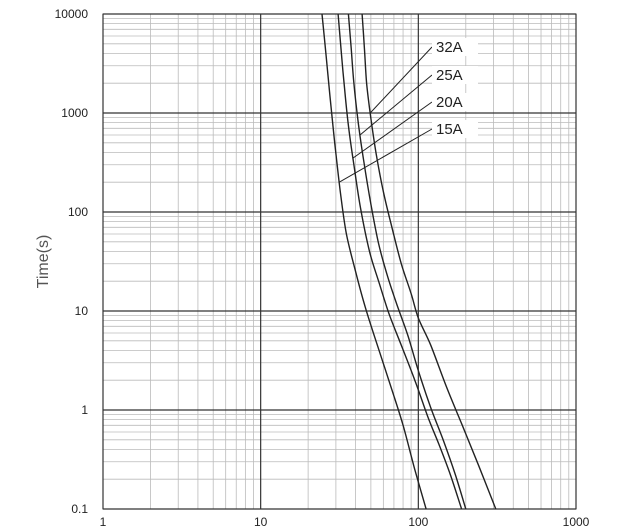 The image size is (619, 531). Describe the element at coordinates (345, 522) in the screenshot. I see `x-axis-ticks: 1 10 100 1000` at that location.